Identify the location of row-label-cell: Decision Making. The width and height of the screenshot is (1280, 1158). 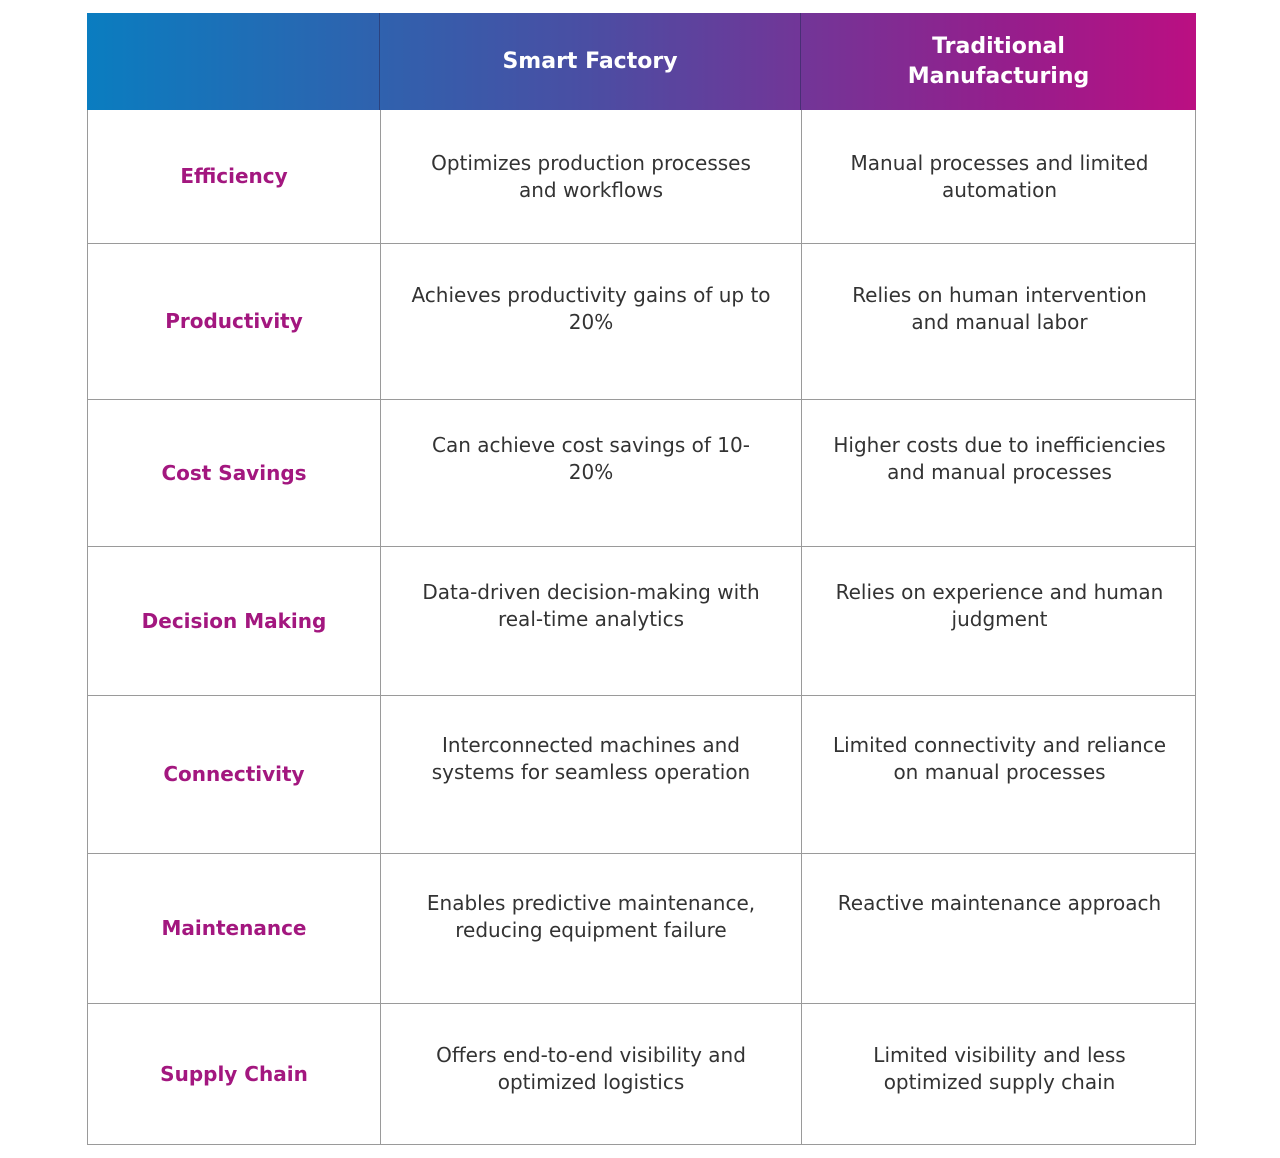
(234, 621).